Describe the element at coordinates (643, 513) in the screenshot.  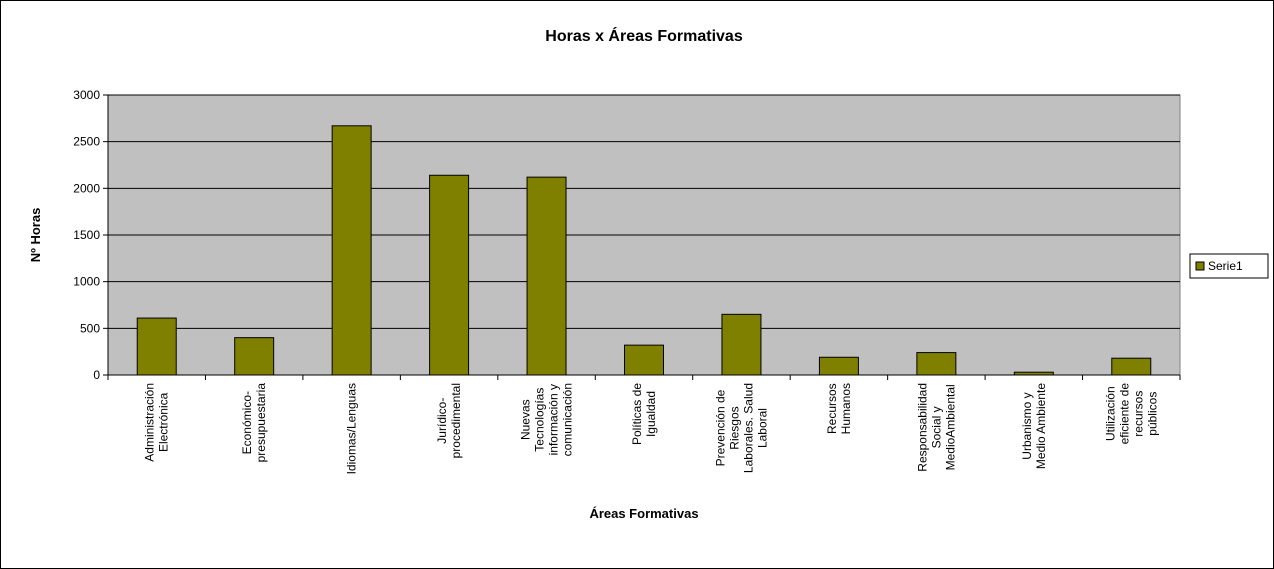
I see `x-axis-title: Áreas Formativas` at that location.